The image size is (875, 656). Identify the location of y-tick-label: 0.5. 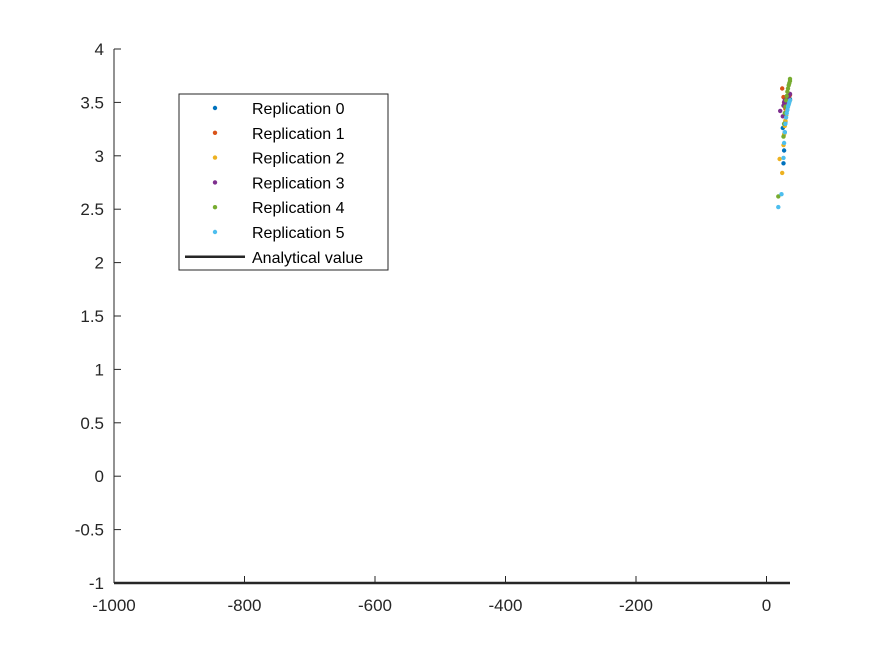
(92, 423).